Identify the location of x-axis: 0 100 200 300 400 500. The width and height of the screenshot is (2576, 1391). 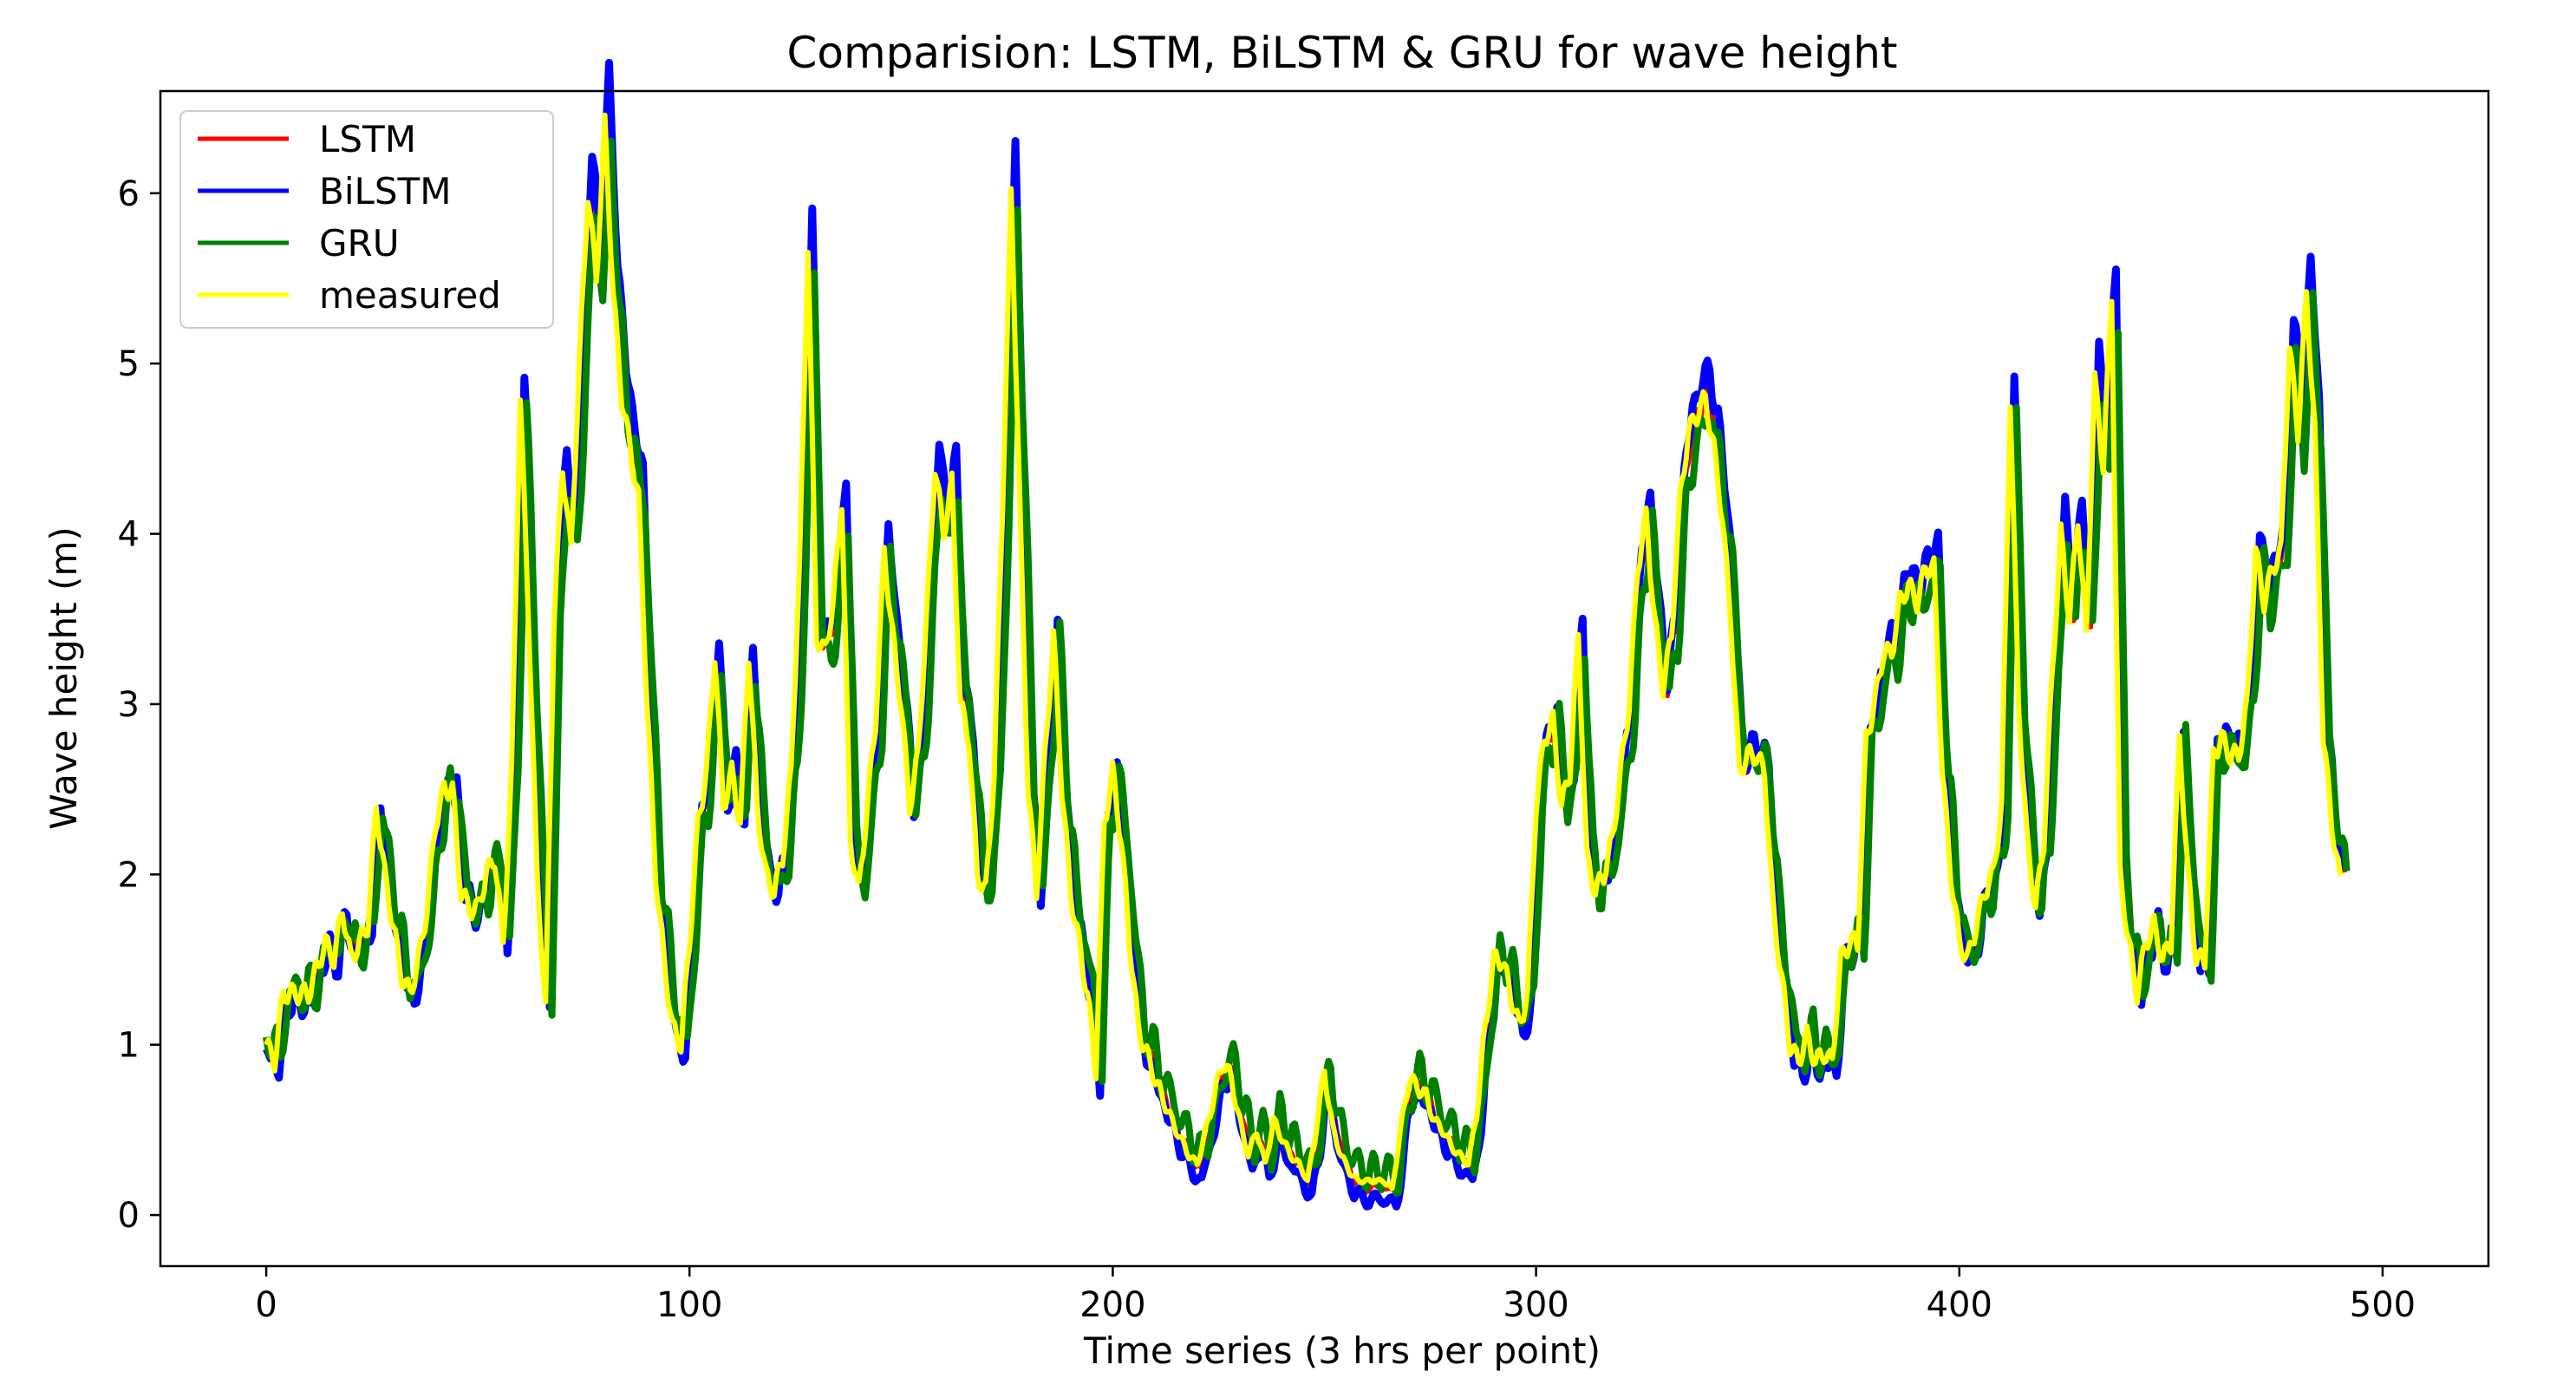
(1336, 1295).